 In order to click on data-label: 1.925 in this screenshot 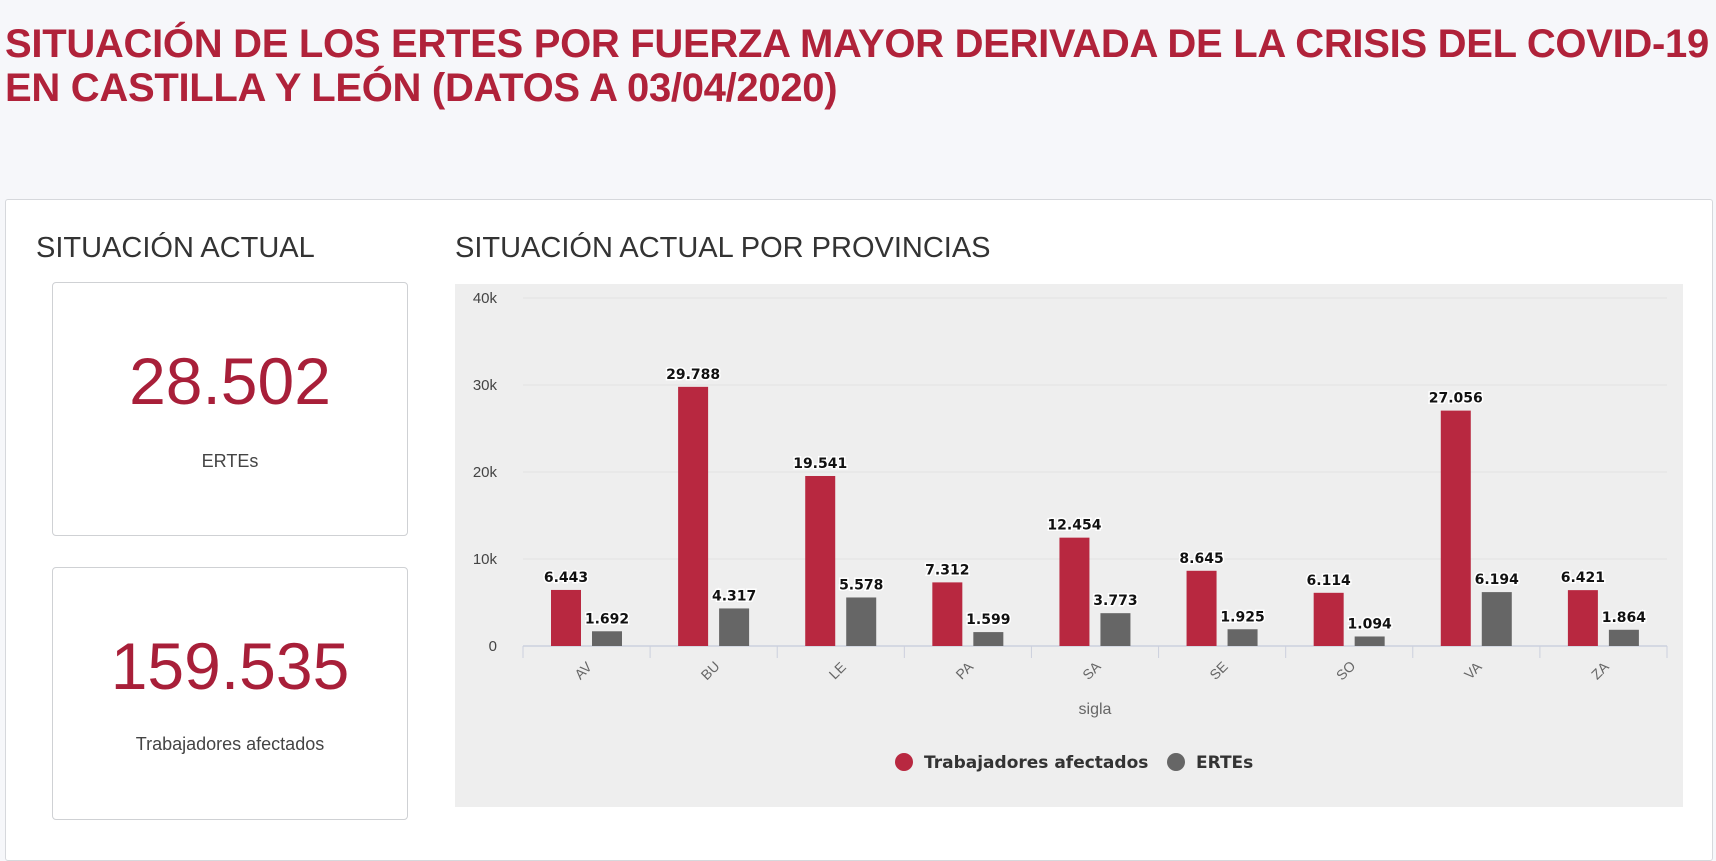, I will do `click(1242, 617)`.